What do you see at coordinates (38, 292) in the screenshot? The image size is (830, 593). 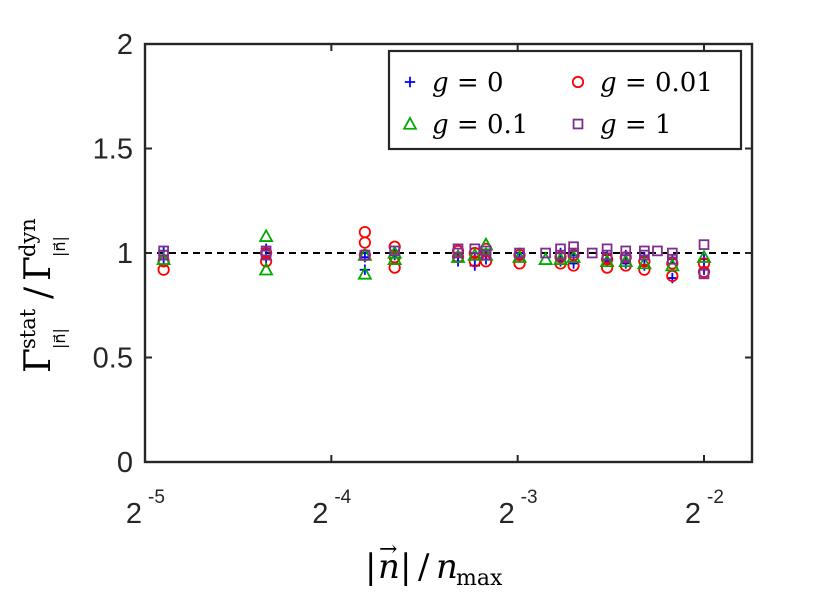 I see `y-label-slash: /` at bounding box center [38, 292].